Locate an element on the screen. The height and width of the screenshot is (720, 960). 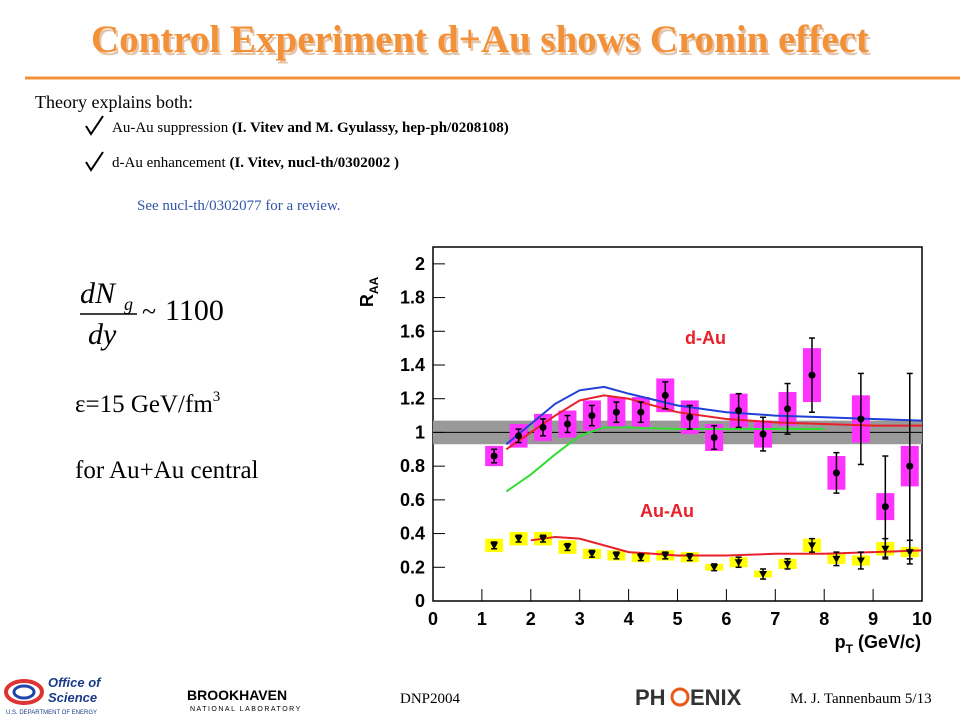
phenix-emblem is located at coordinates (680, 697).